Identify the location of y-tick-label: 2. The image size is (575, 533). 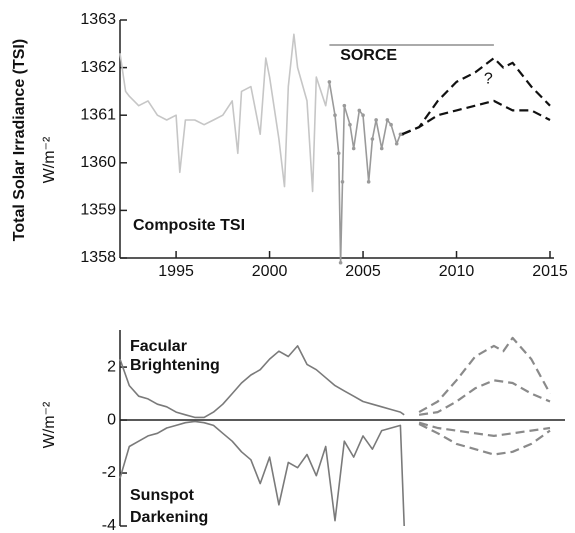
(111, 366).